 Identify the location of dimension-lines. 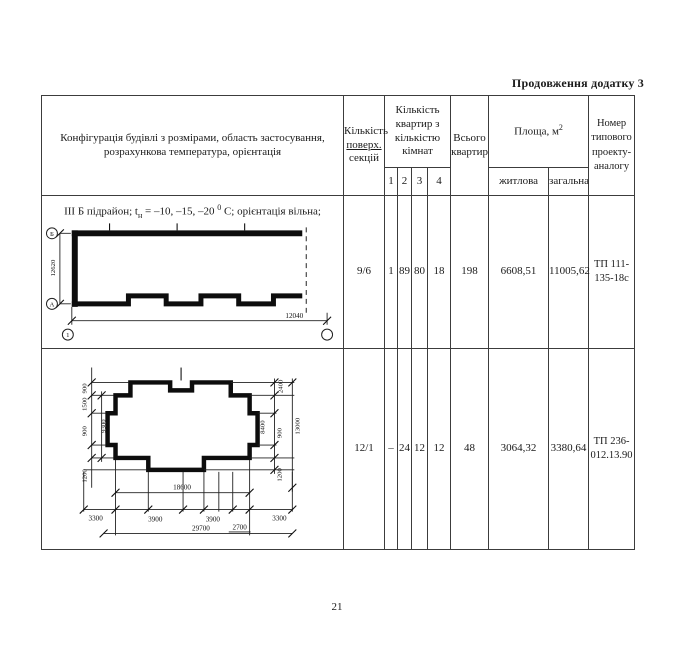
(188, 450).